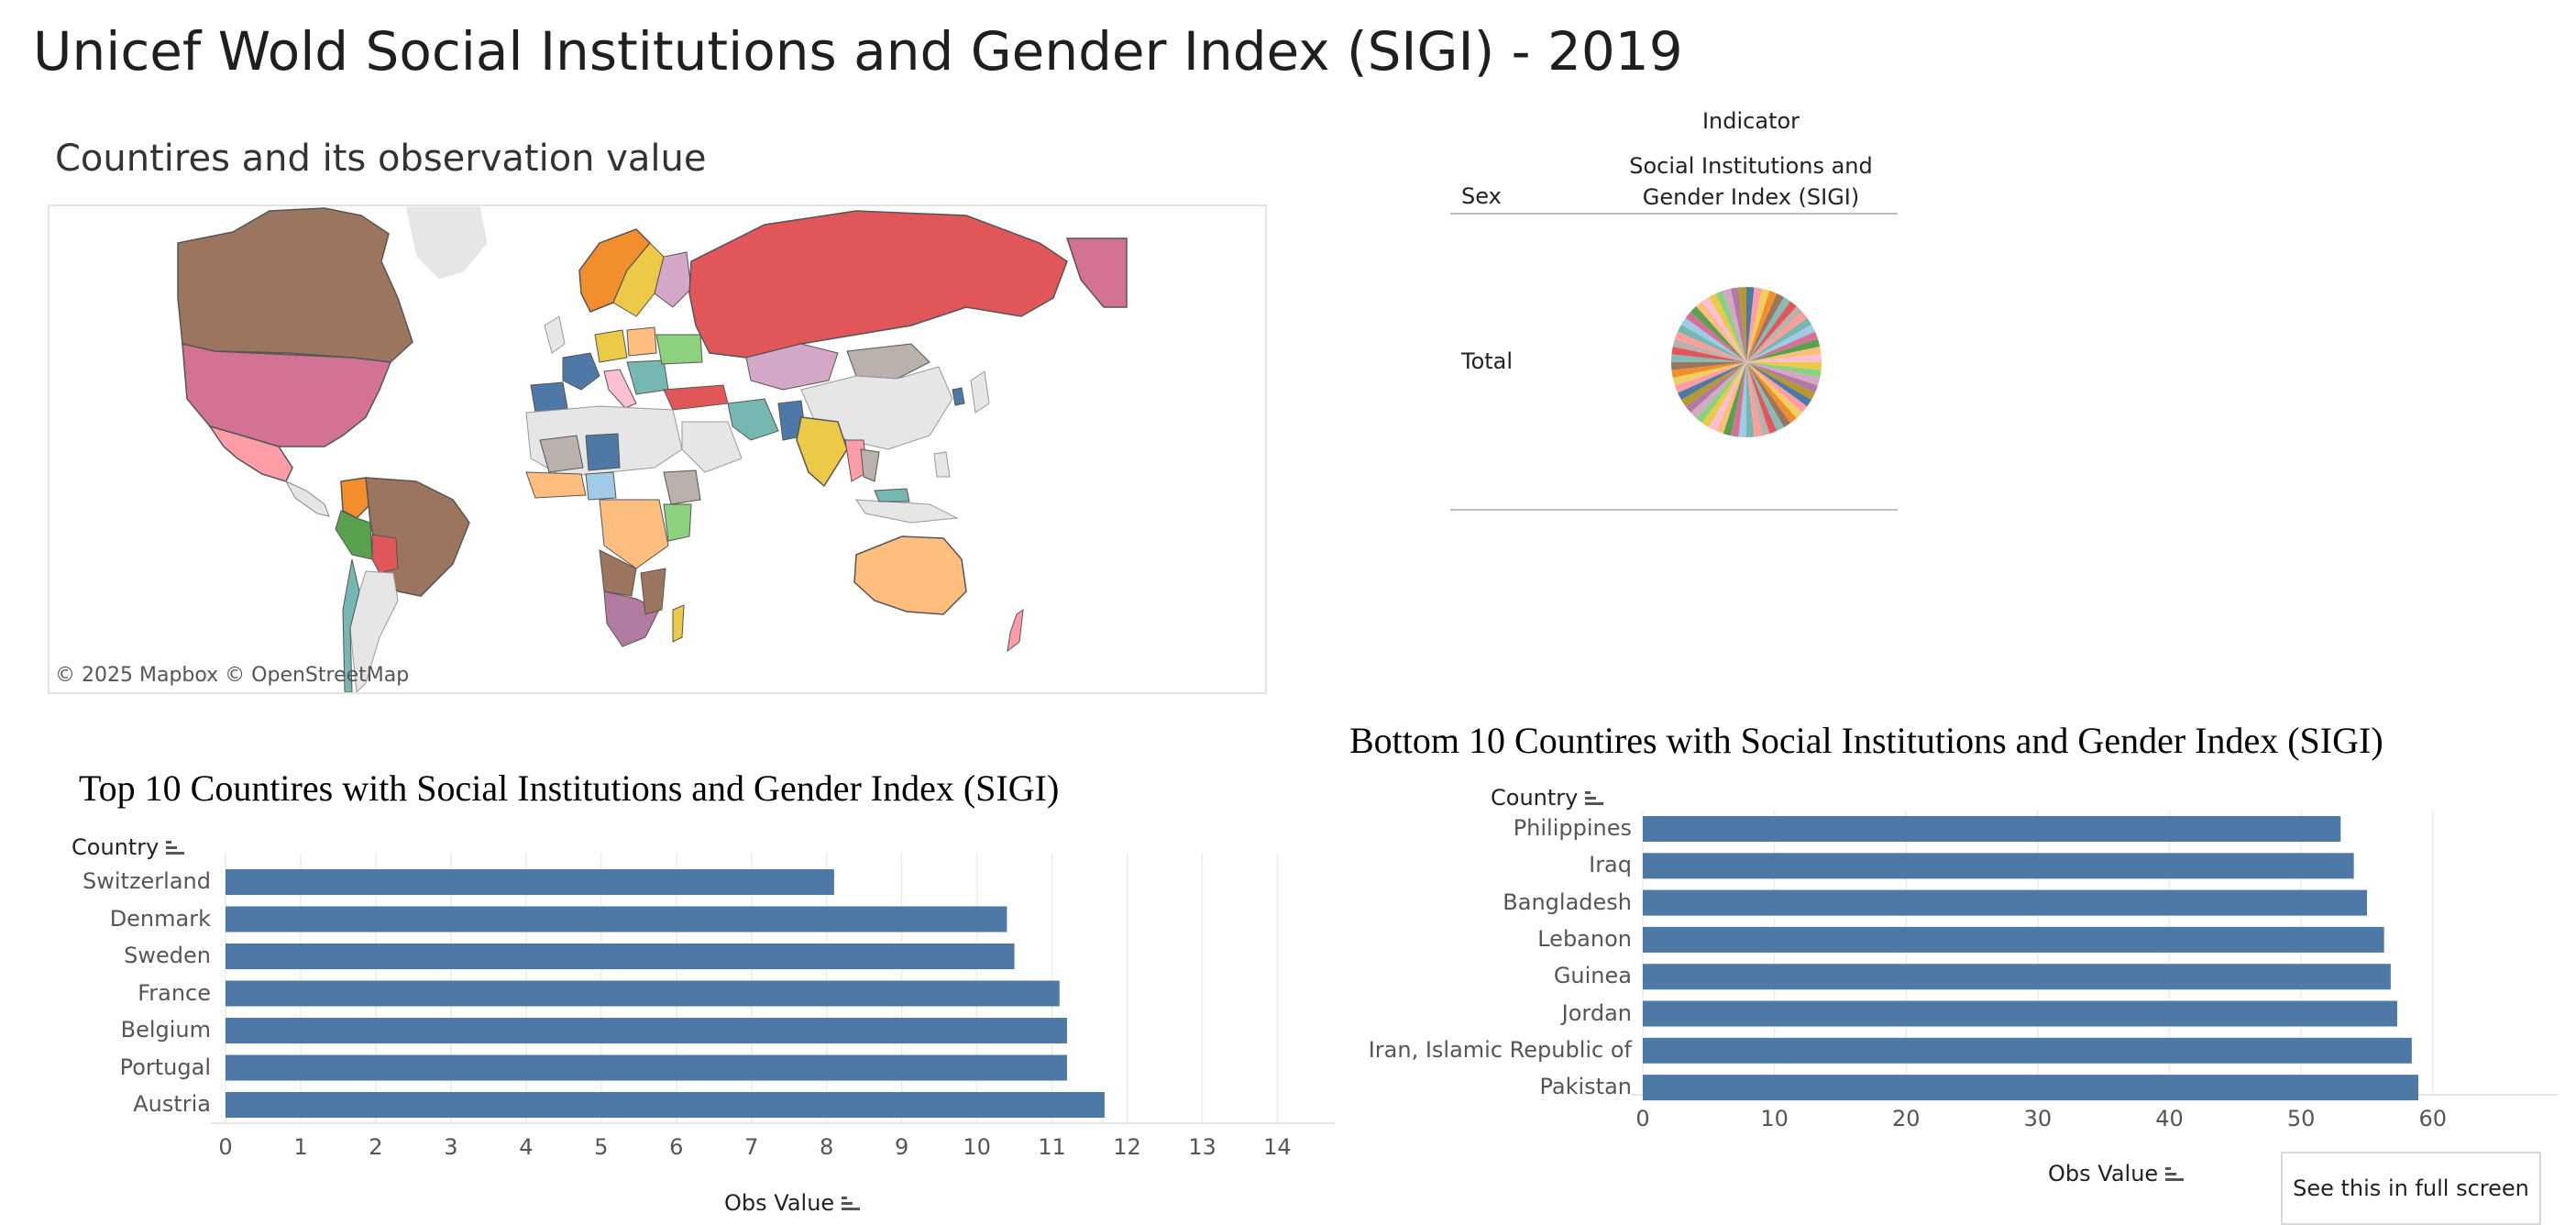  I want to click on bottom10-country-header: Country, so click(1547, 798).